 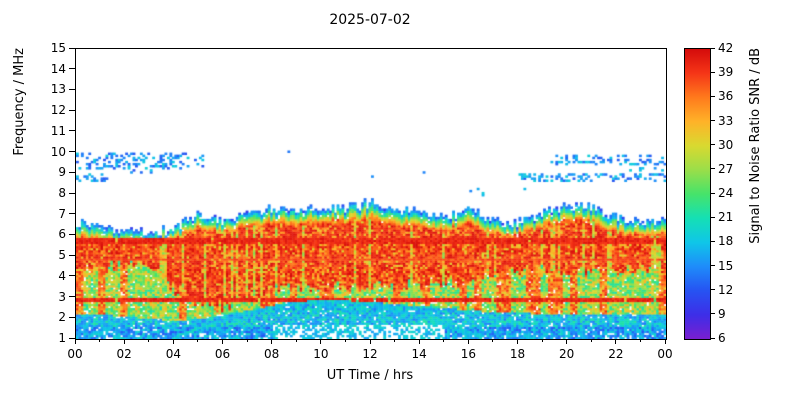 I want to click on x-tick-label: 18, so click(x=517, y=354).